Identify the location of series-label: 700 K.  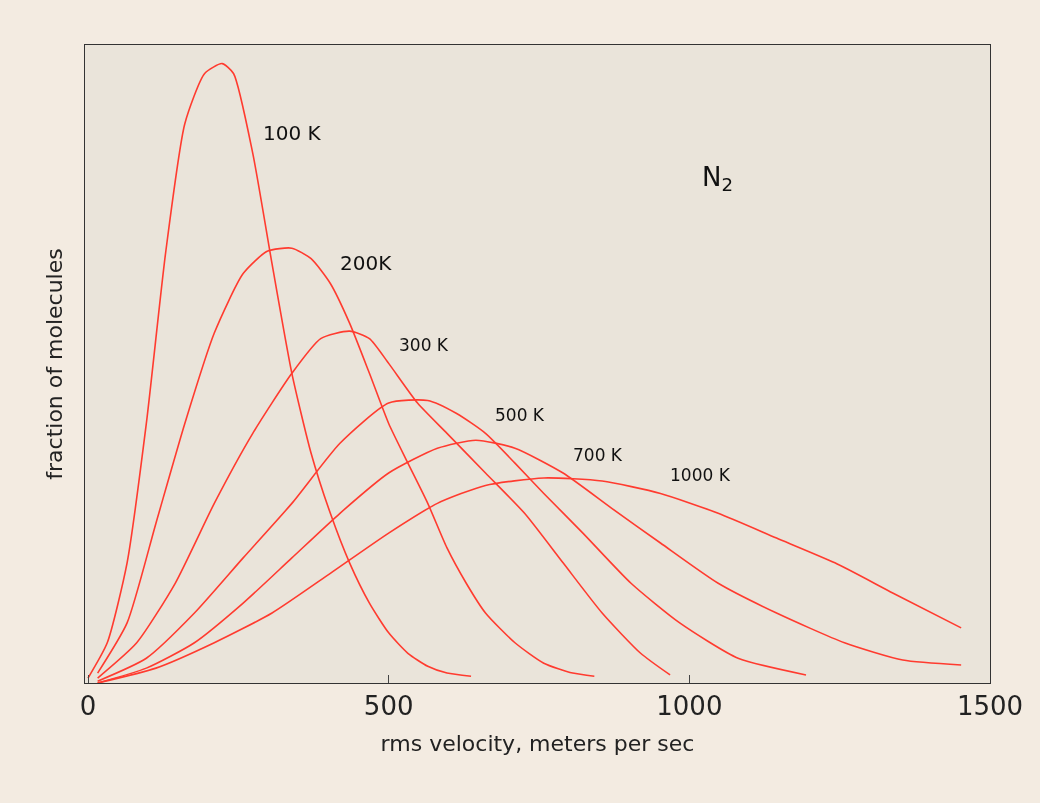
(598, 455).